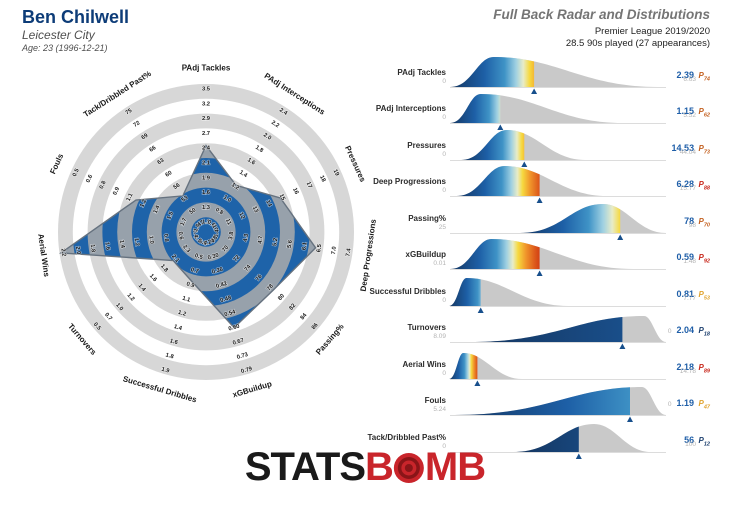  Describe the element at coordinates (235, 186) in the screenshot. I see `radar-tick-label: 1.2` at that location.